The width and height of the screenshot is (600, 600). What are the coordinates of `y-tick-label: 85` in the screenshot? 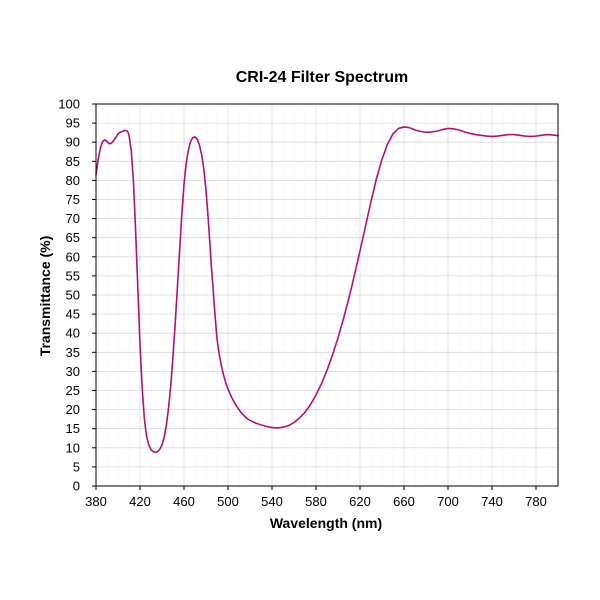 It's located at (73, 161).